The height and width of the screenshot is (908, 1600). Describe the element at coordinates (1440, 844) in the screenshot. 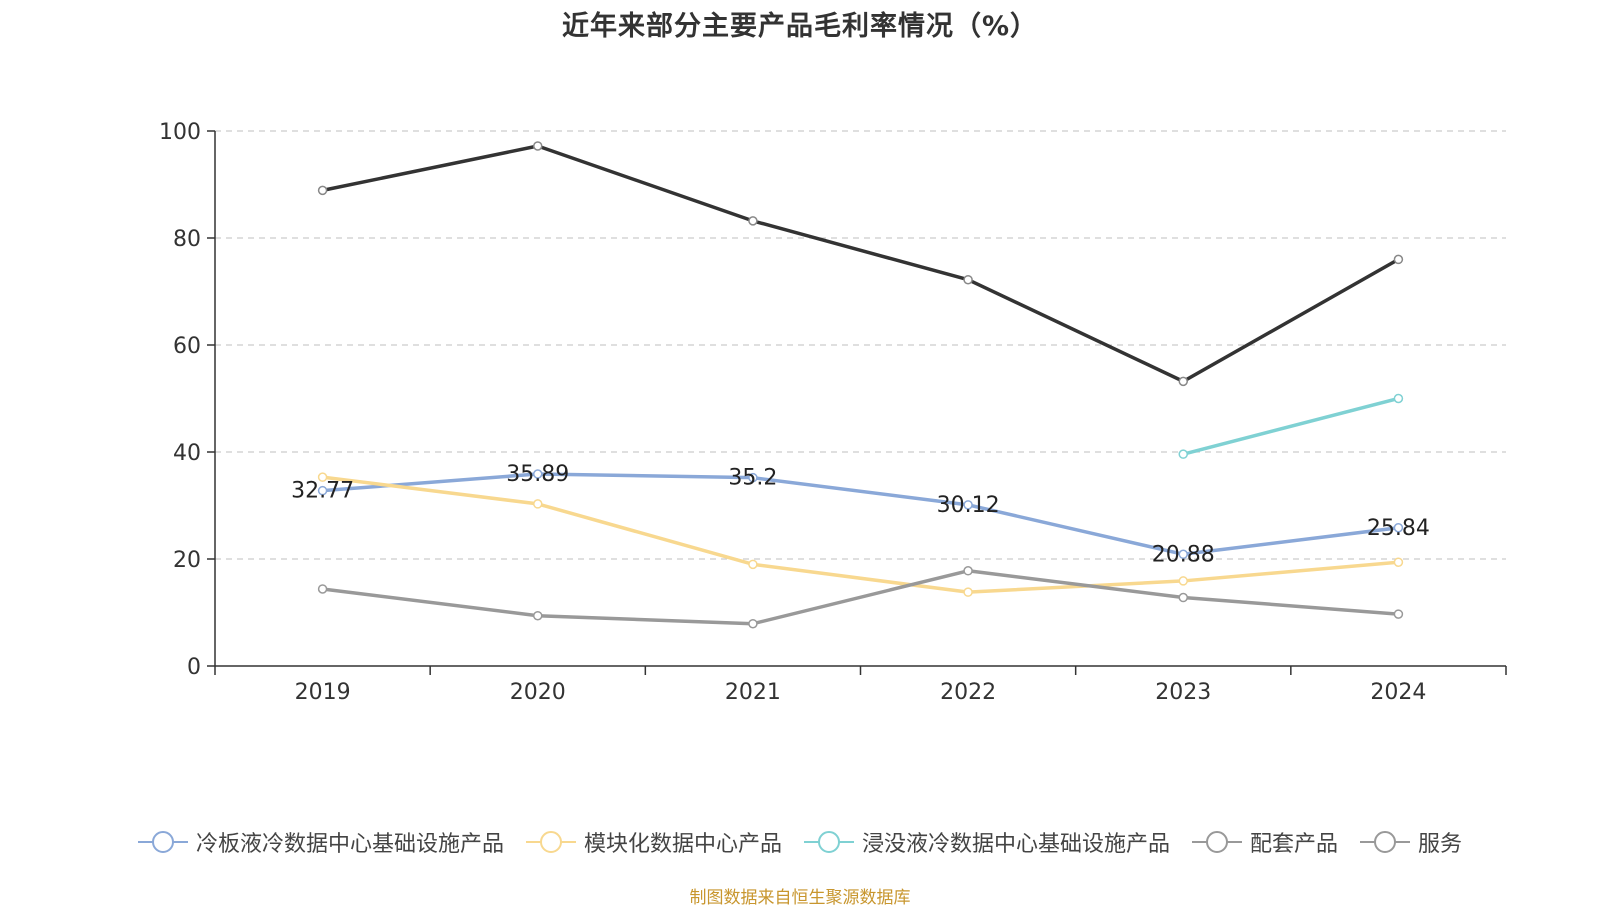

I see `legend-label: 服务` at that location.